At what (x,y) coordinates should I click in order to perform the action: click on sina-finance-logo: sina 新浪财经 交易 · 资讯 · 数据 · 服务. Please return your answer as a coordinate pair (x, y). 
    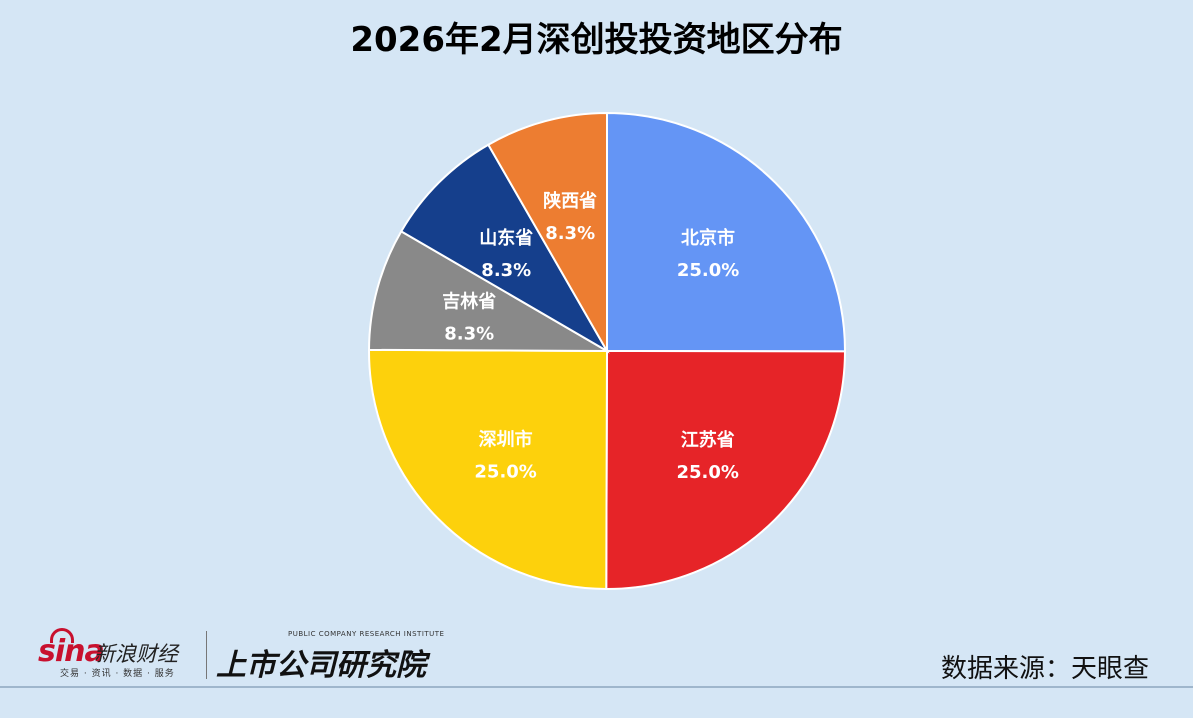
    Looking at the image, I should click on (118, 654).